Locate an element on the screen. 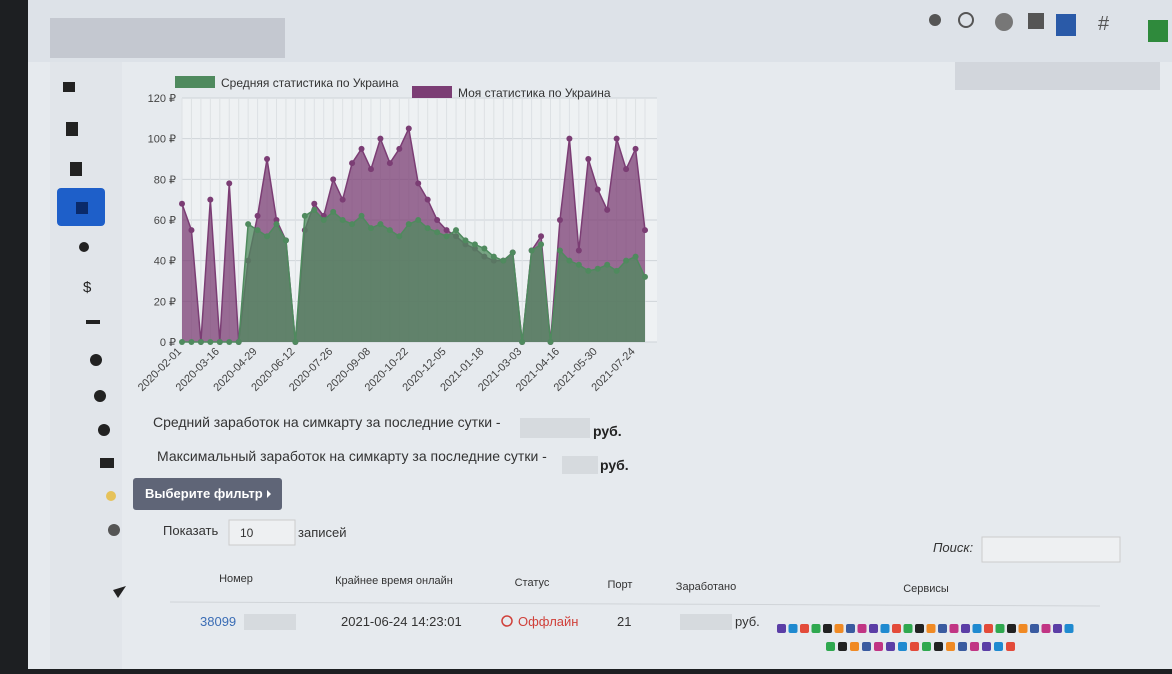 The height and width of the screenshot is (674, 1172). length-select is located at coordinates (262, 532).